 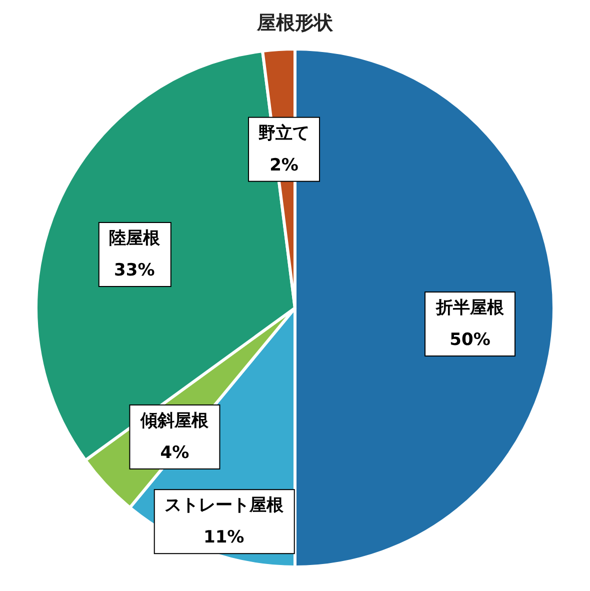 What do you see at coordinates (284, 133) in the screenshot?
I see `slice-label: 野立て` at bounding box center [284, 133].